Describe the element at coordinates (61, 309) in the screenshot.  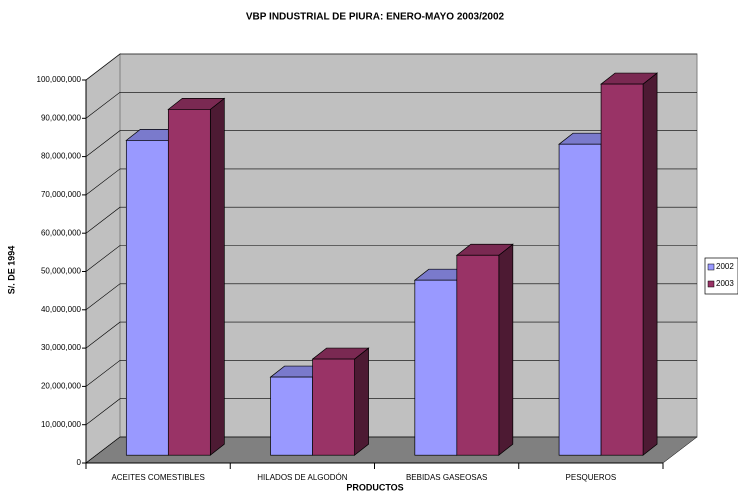
I see `y-tick-label: 40,000,000` at that location.